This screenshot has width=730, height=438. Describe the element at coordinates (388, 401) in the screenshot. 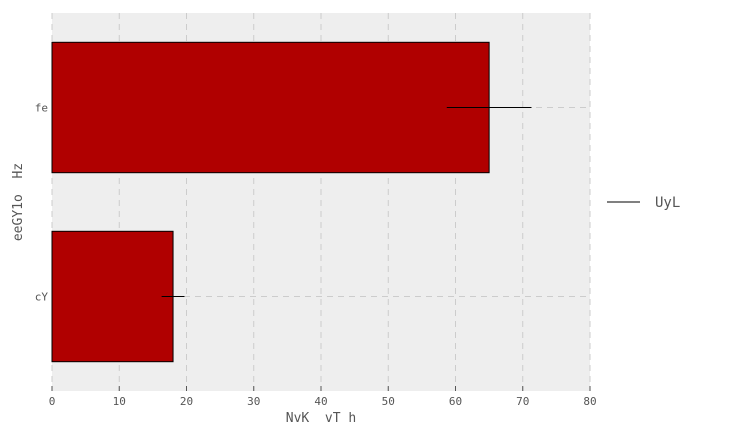

I see `x-tick-label: 50` at that location.